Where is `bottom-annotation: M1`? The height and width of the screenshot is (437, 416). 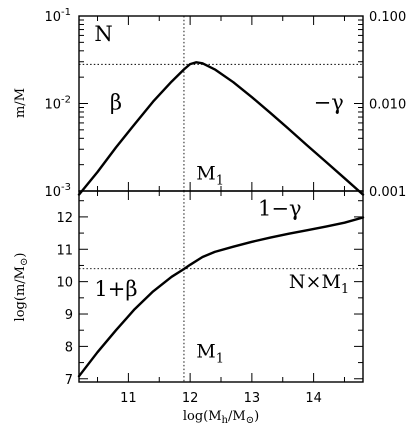
bottom-annotation: M1 is located at coordinates (210, 354).